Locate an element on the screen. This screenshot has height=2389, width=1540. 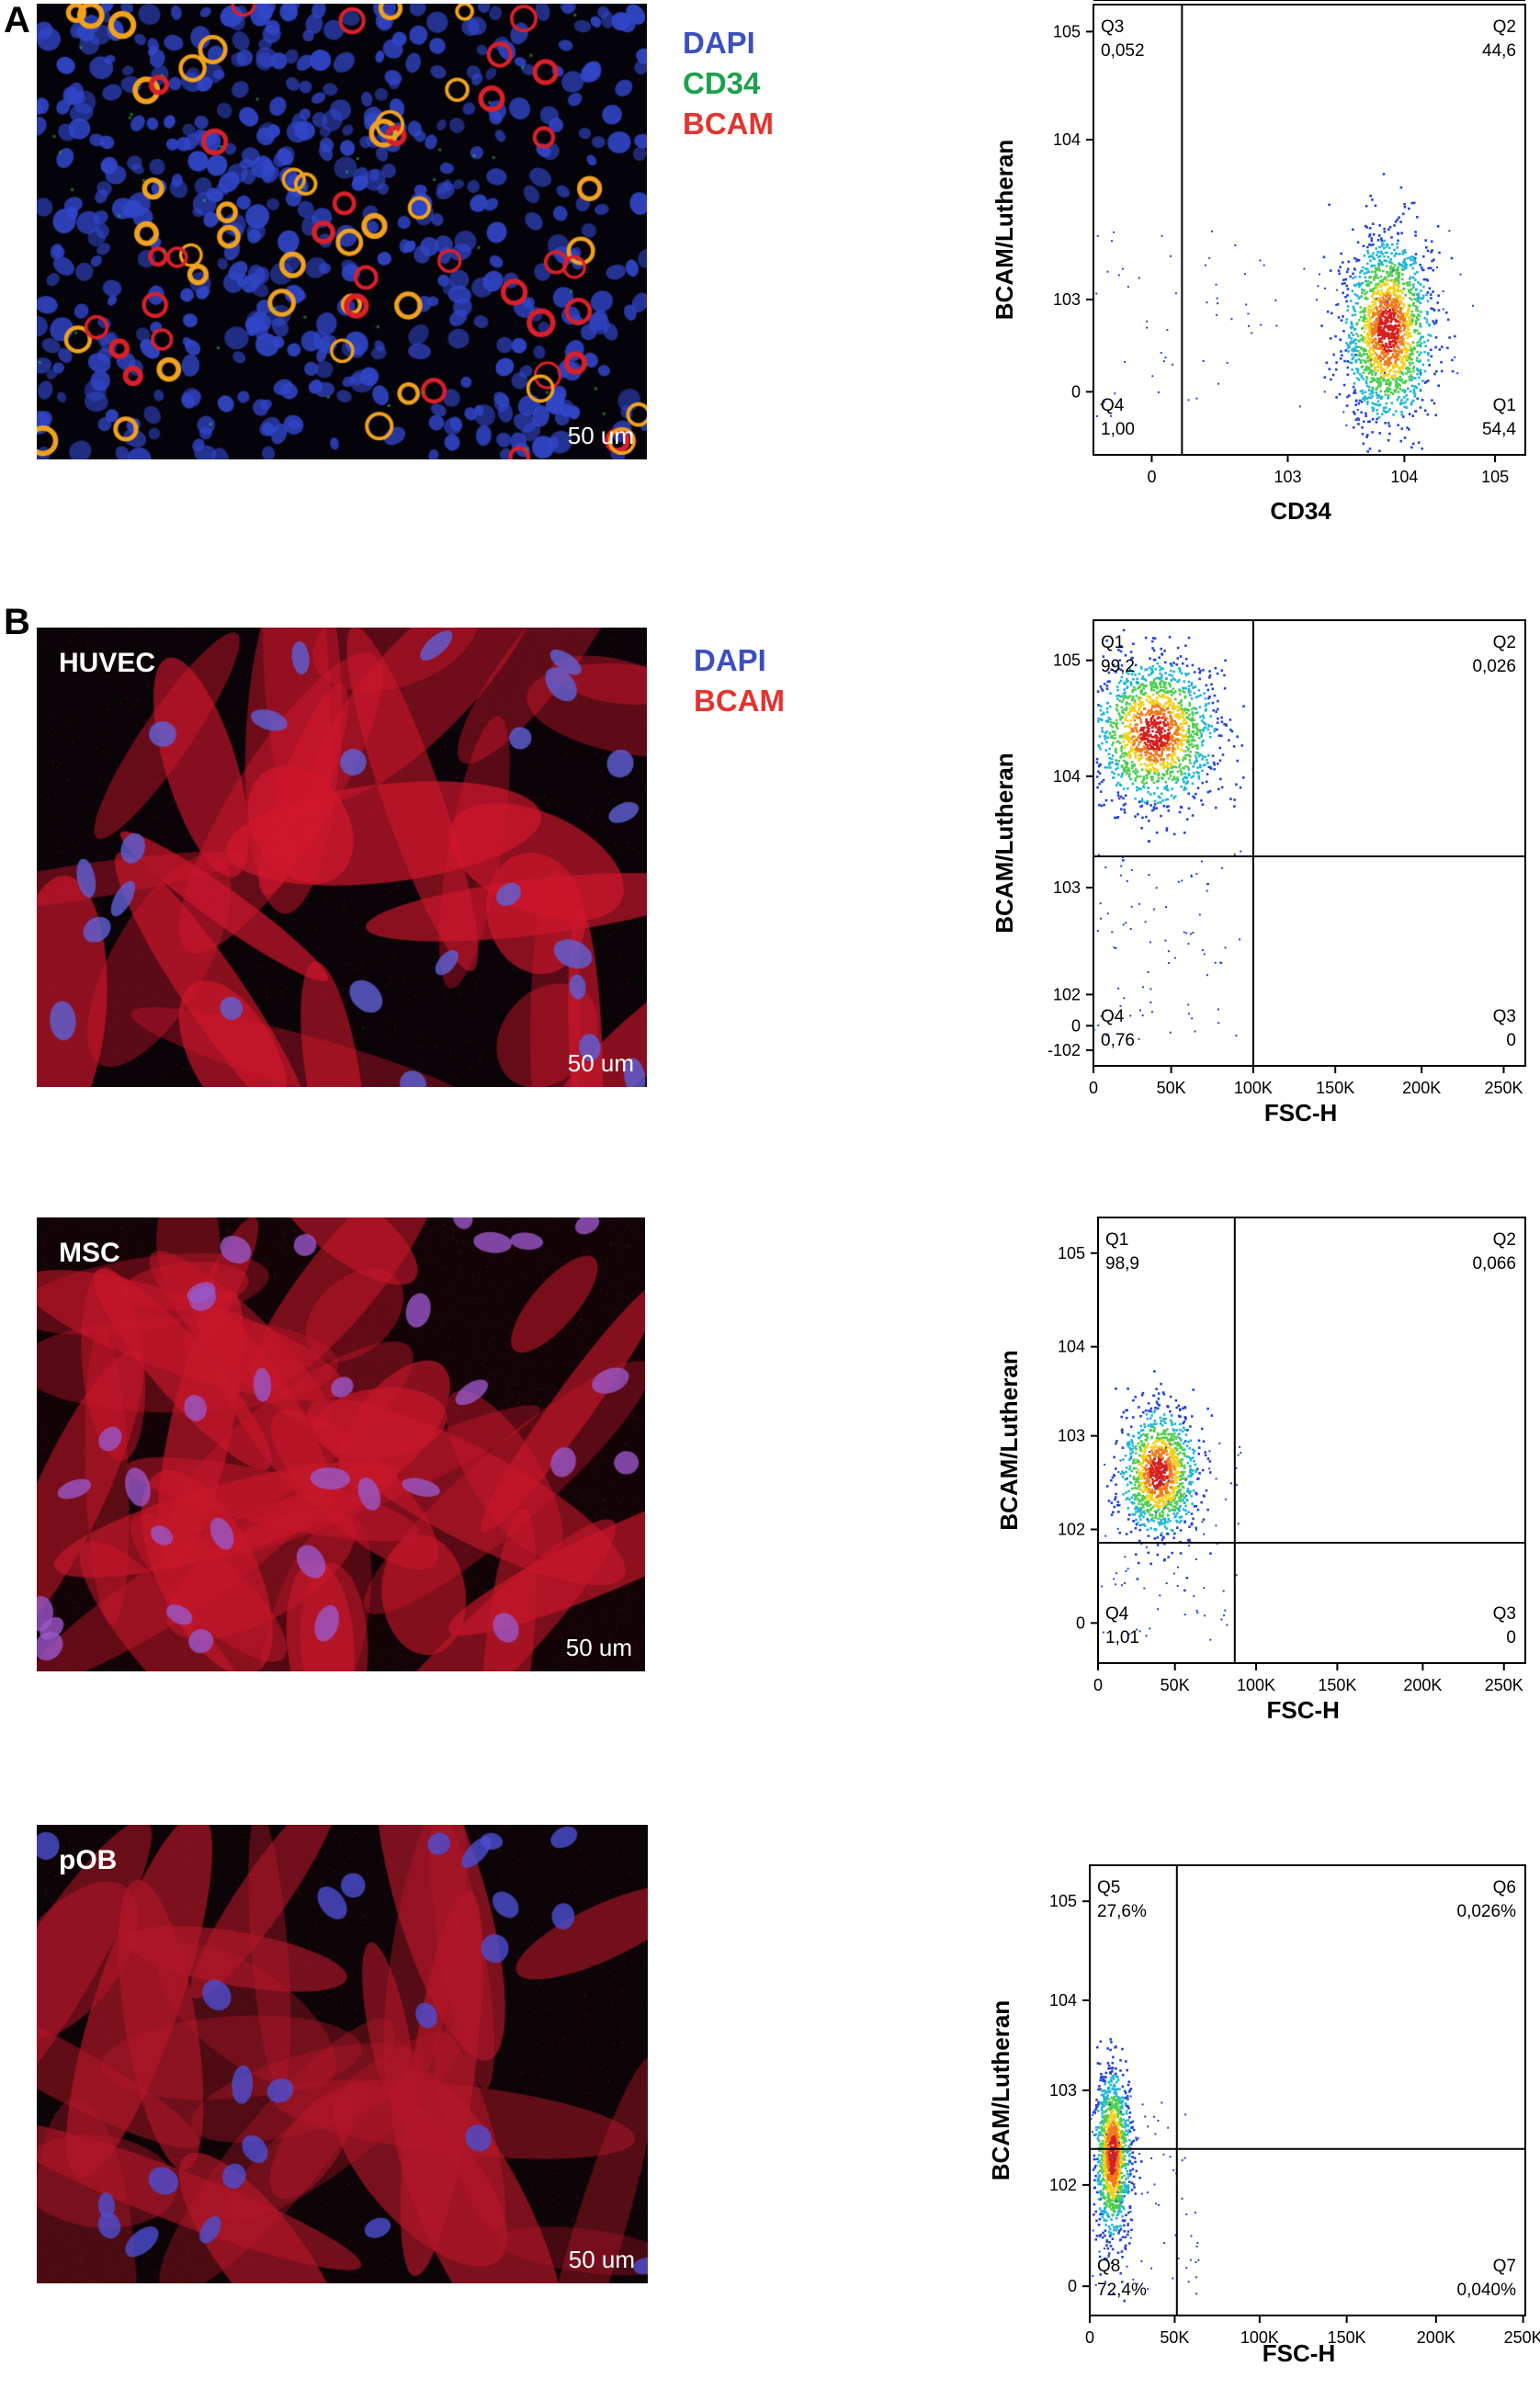
x-tick-label: 150K is located at coordinates (1337, 1685).